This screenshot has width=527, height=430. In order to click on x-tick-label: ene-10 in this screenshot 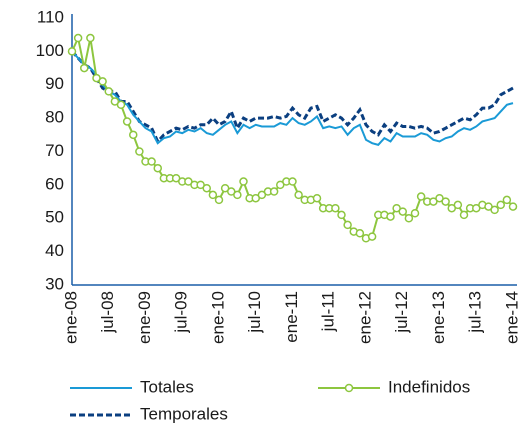, I will do `click(217, 317)`.